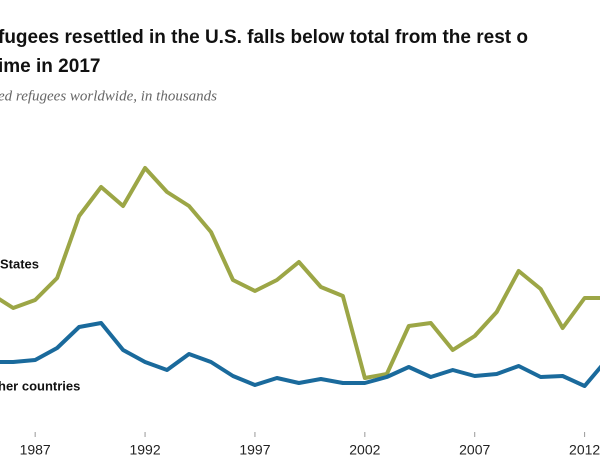 The height and width of the screenshot is (475, 600). What do you see at coordinates (50, 66) in the screenshot?
I see `chart-title: ime in 2017` at bounding box center [50, 66].